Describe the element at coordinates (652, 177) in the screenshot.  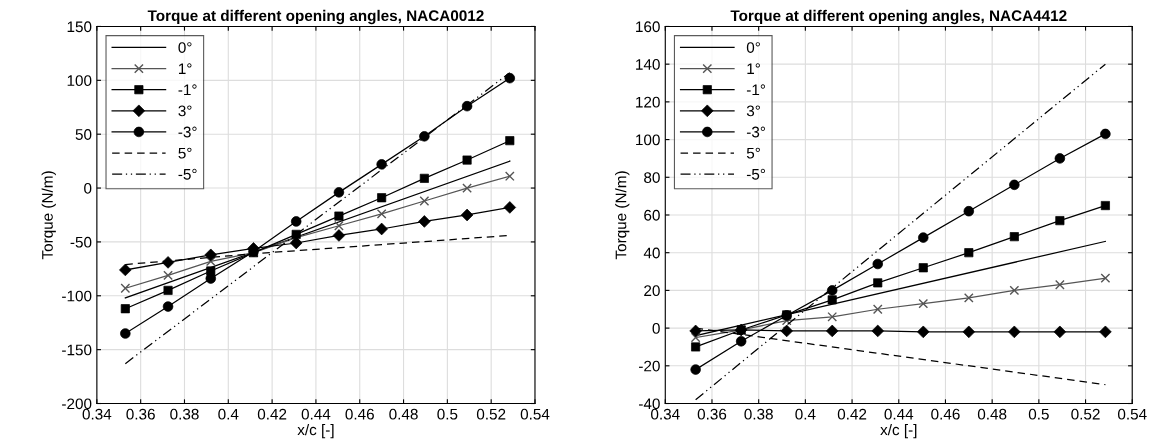
I see `y-tick-label: 80` at that location.